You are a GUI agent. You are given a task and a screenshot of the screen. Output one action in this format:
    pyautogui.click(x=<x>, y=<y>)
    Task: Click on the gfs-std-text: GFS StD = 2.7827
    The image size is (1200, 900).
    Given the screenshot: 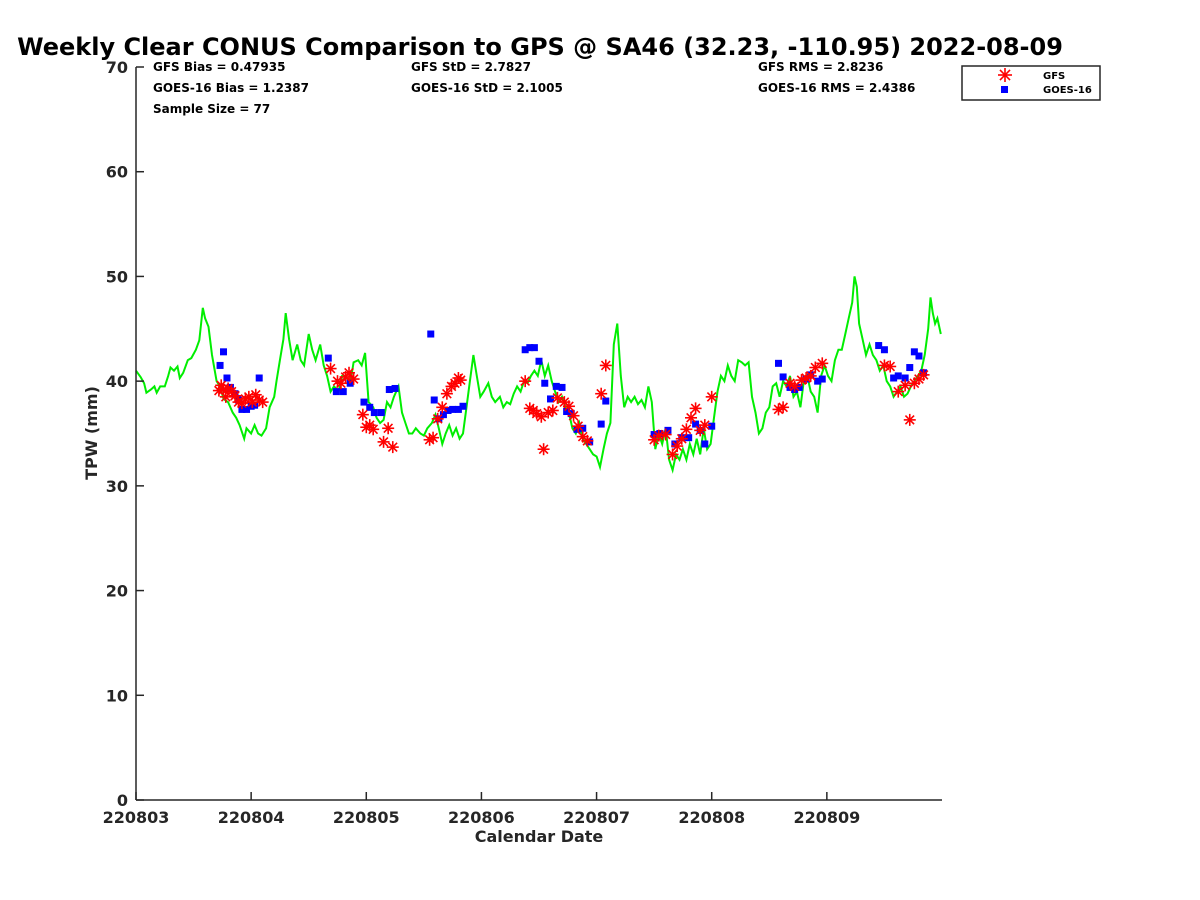 What is the action you would take?
    pyautogui.click(x=471, y=67)
    